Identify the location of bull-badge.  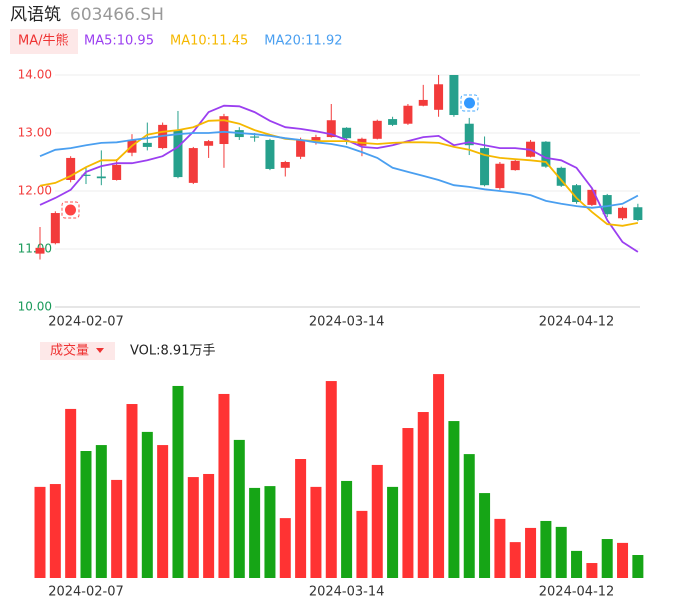
(70, 210).